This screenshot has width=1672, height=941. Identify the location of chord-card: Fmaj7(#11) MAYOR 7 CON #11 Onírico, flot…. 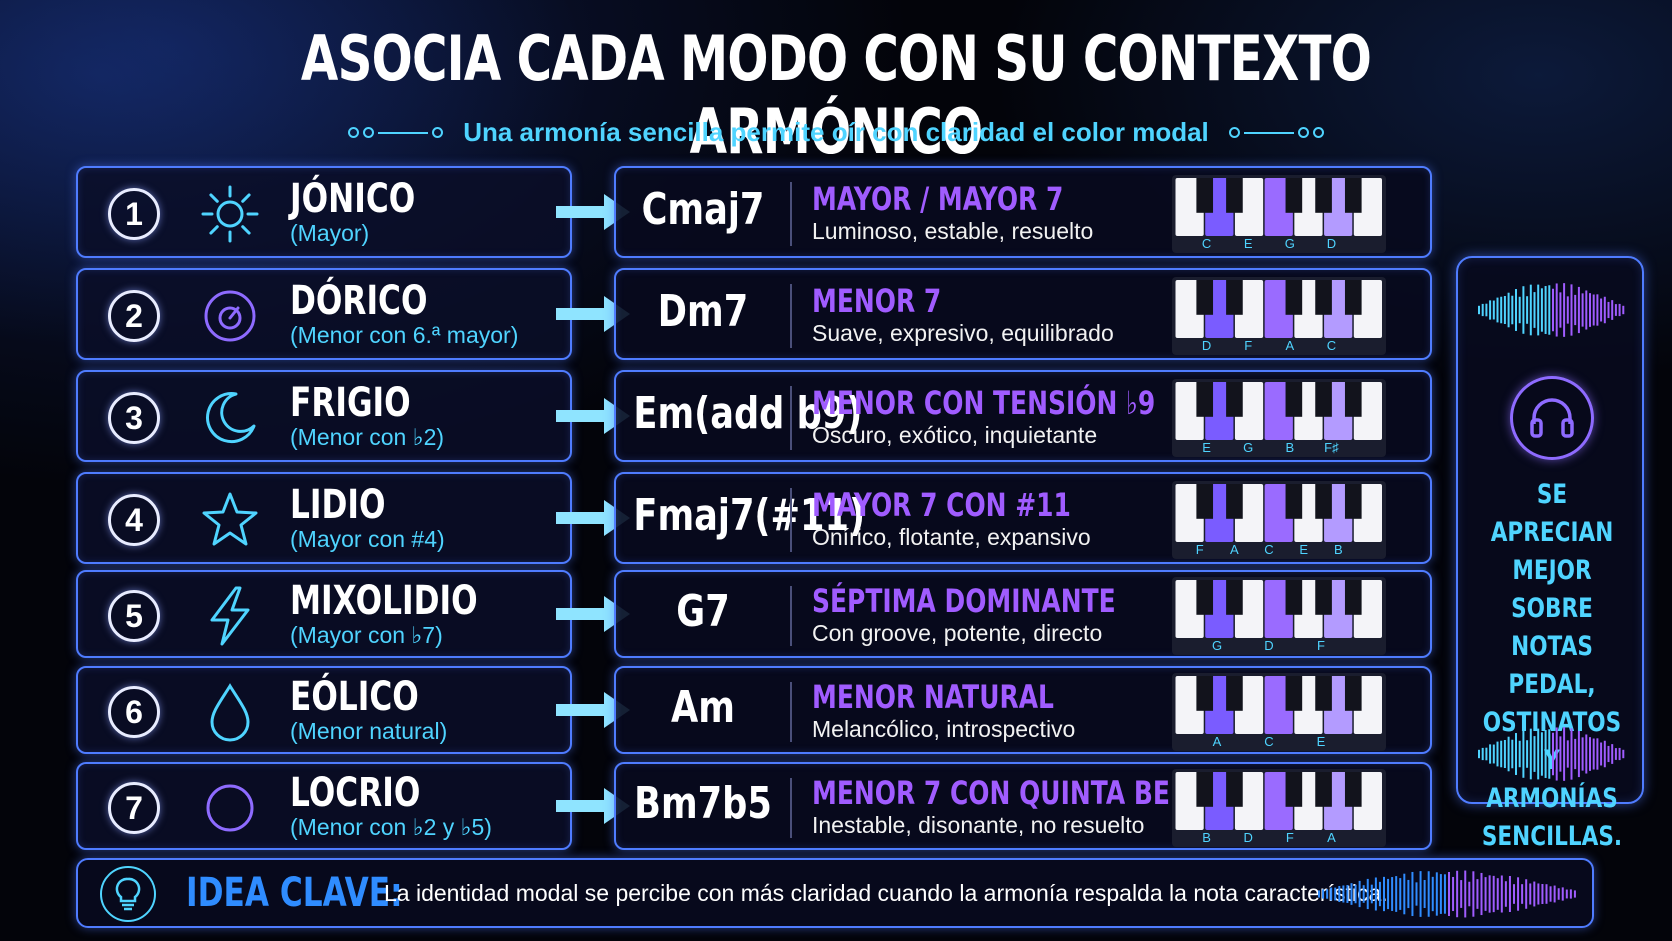
(1023, 518).